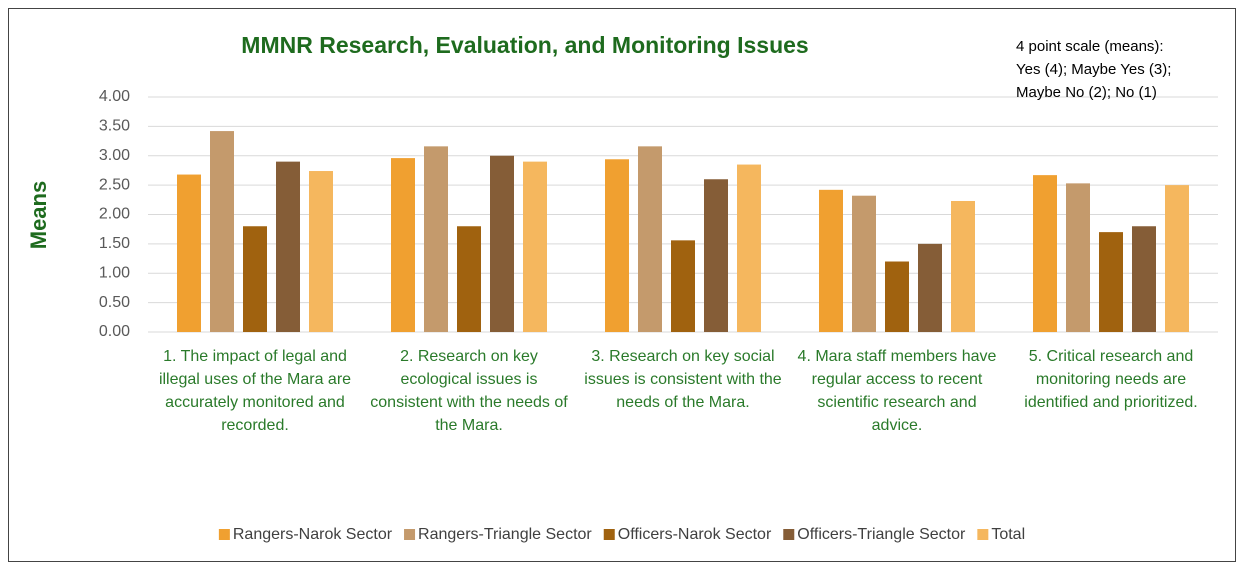 The image size is (1244, 570). I want to click on x-tick-line: issues is consistent with the, so click(683, 379).